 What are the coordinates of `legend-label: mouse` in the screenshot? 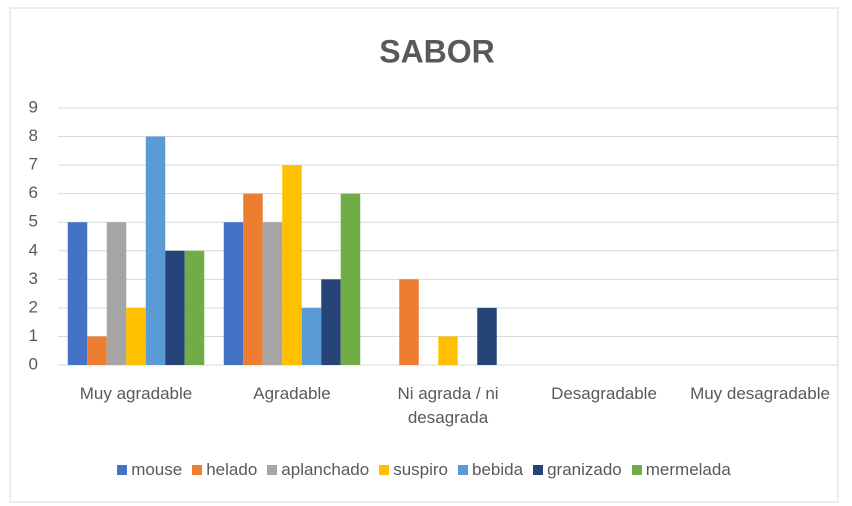 It's located at (157, 469).